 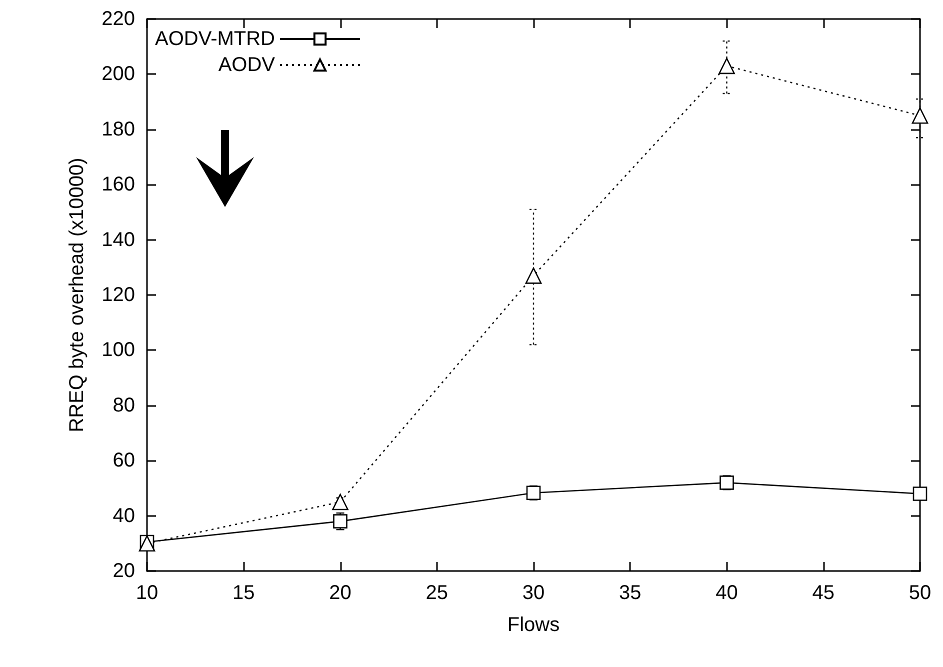 I want to click on x-tick-label: 20, so click(x=340, y=593).